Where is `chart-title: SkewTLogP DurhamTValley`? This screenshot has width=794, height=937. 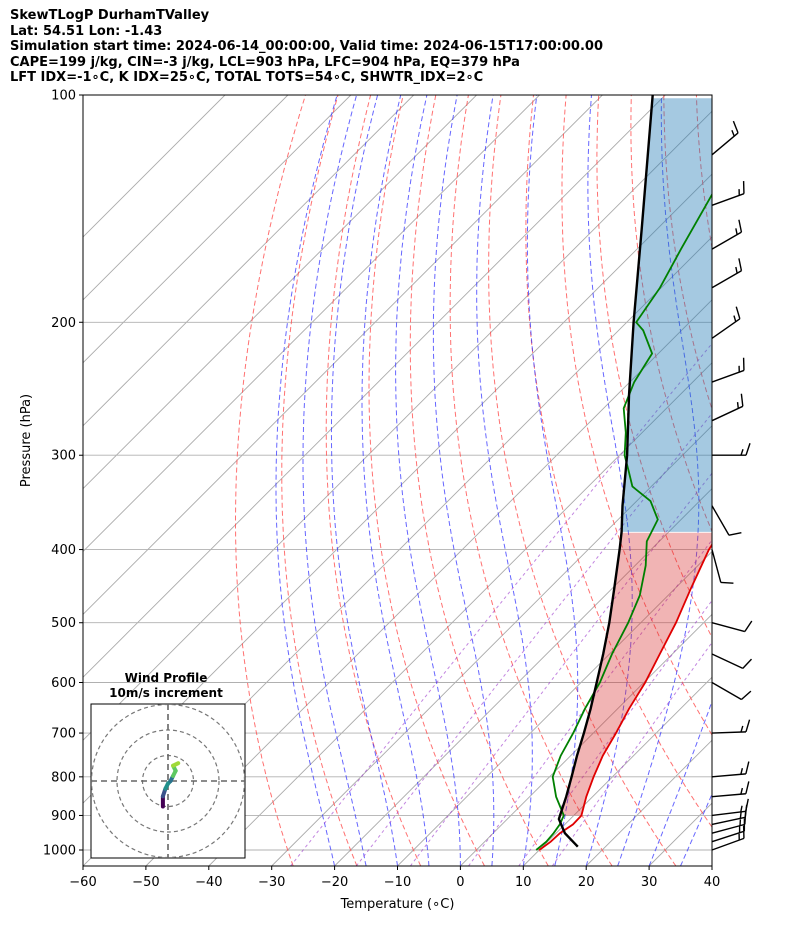 chart-title: SkewTLogP DurhamTValley is located at coordinates (110, 15).